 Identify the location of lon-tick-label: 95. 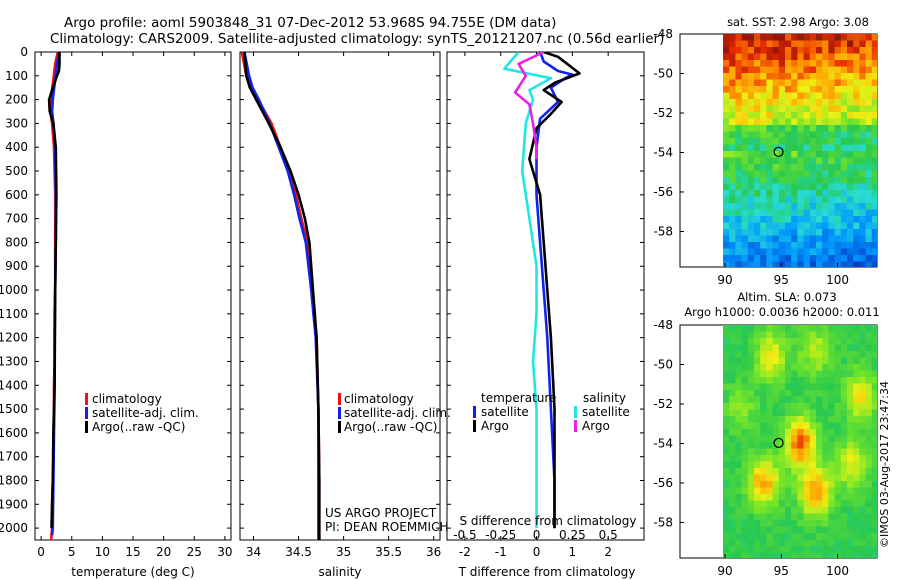
(781, 571).